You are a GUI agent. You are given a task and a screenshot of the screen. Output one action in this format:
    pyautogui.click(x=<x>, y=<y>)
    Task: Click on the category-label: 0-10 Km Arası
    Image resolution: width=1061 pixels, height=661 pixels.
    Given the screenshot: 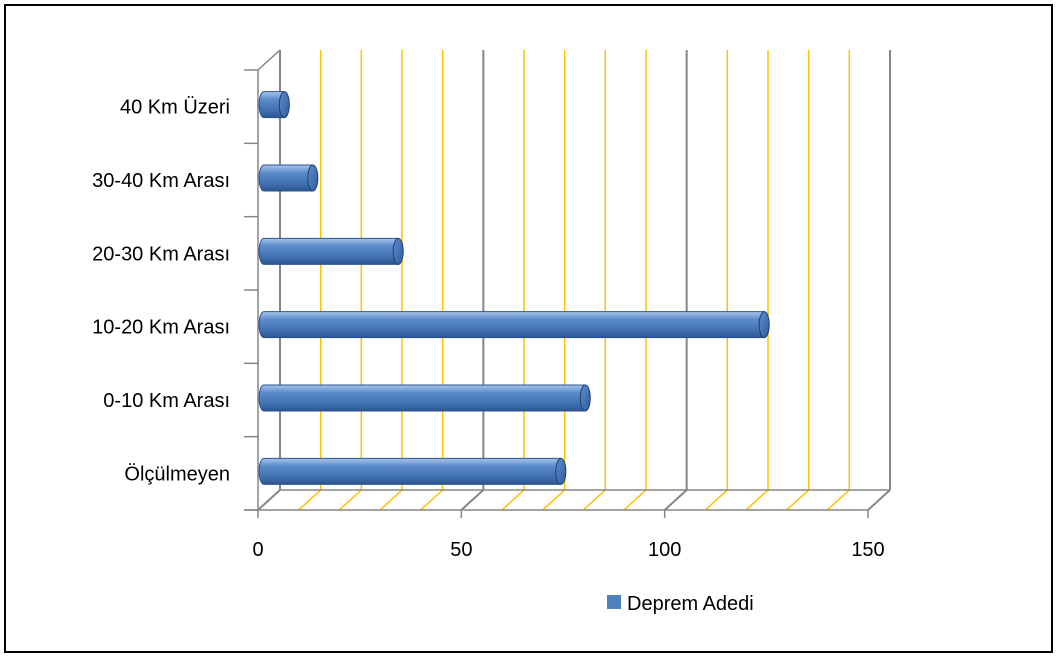 What is the action you would take?
    pyautogui.click(x=166, y=401)
    